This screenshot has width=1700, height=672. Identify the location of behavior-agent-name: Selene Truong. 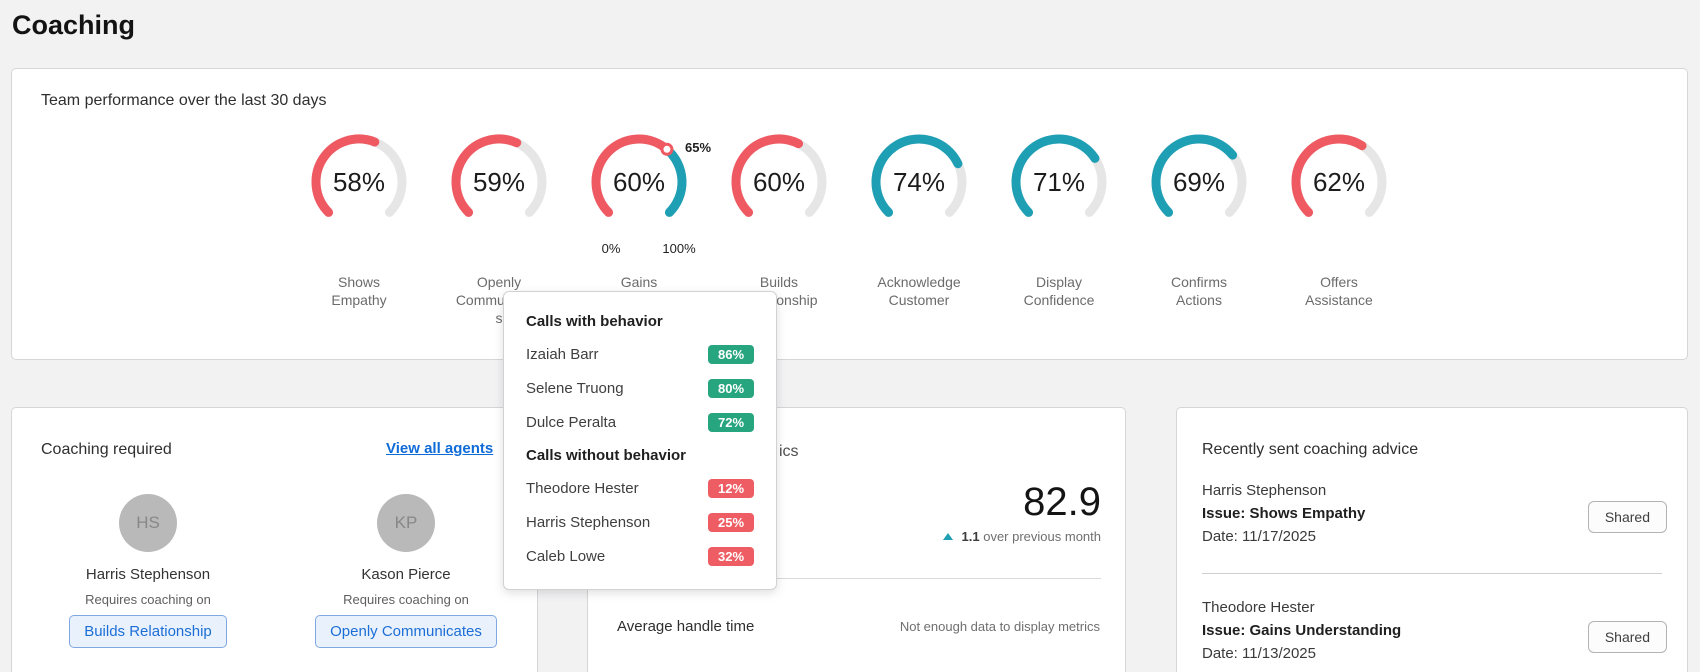
(575, 388).